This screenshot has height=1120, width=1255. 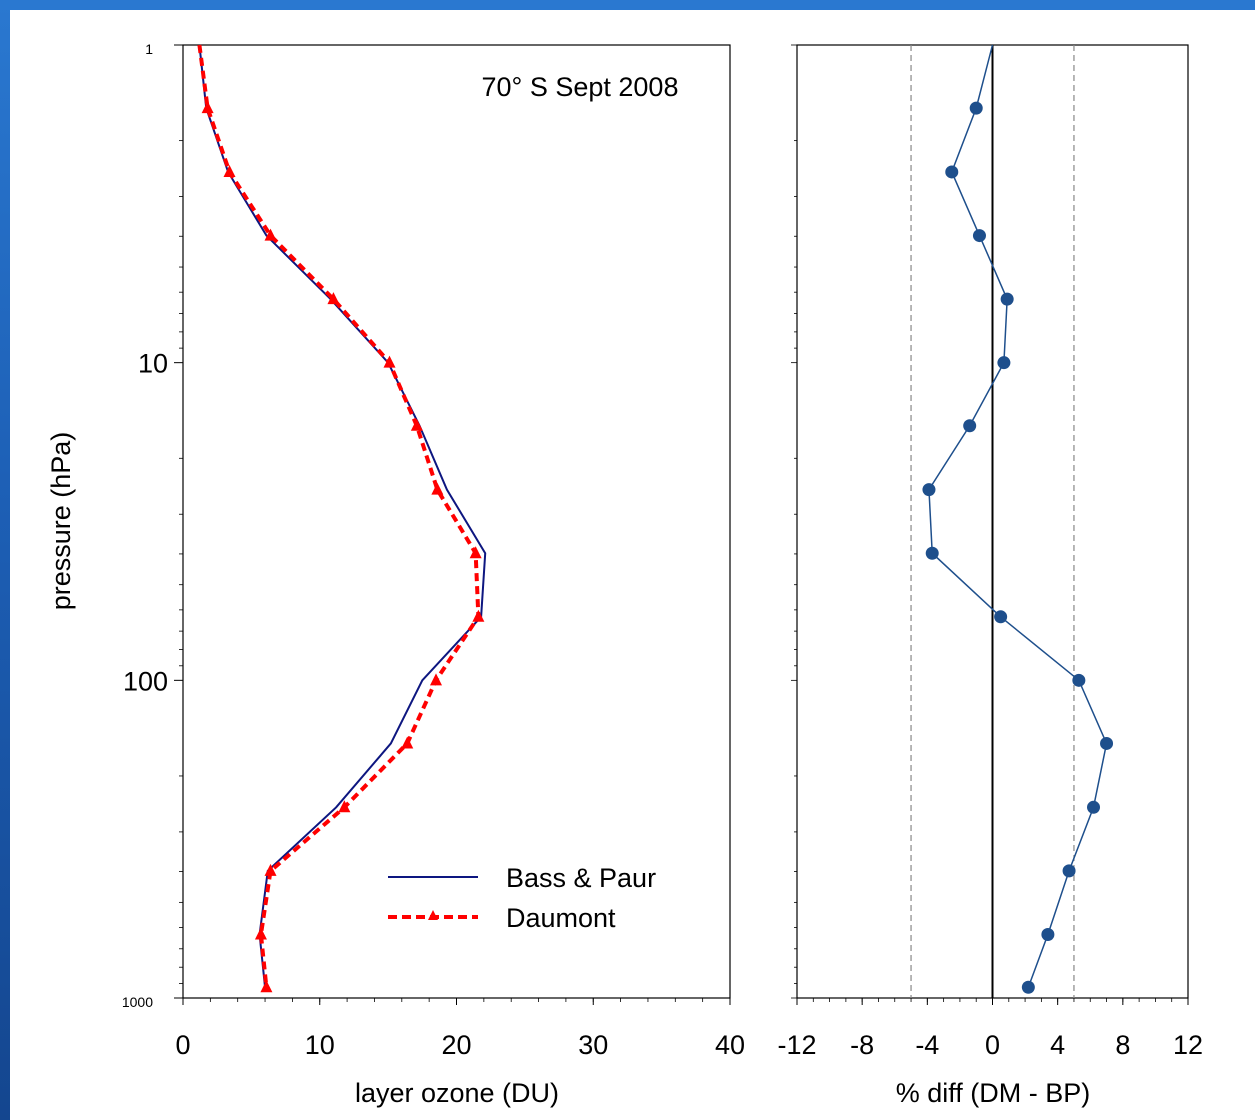 What do you see at coordinates (1057, 1045) in the screenshot?
I see `right-x-tick-label: 4` at bounding box center [1057, 1045].